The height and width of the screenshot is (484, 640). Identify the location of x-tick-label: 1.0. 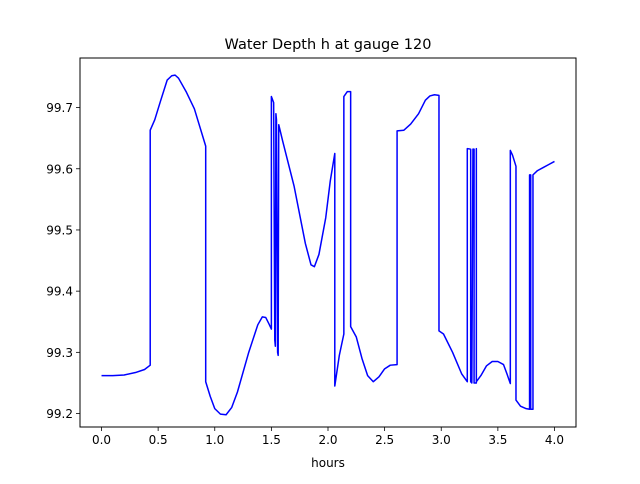
(214, 440).